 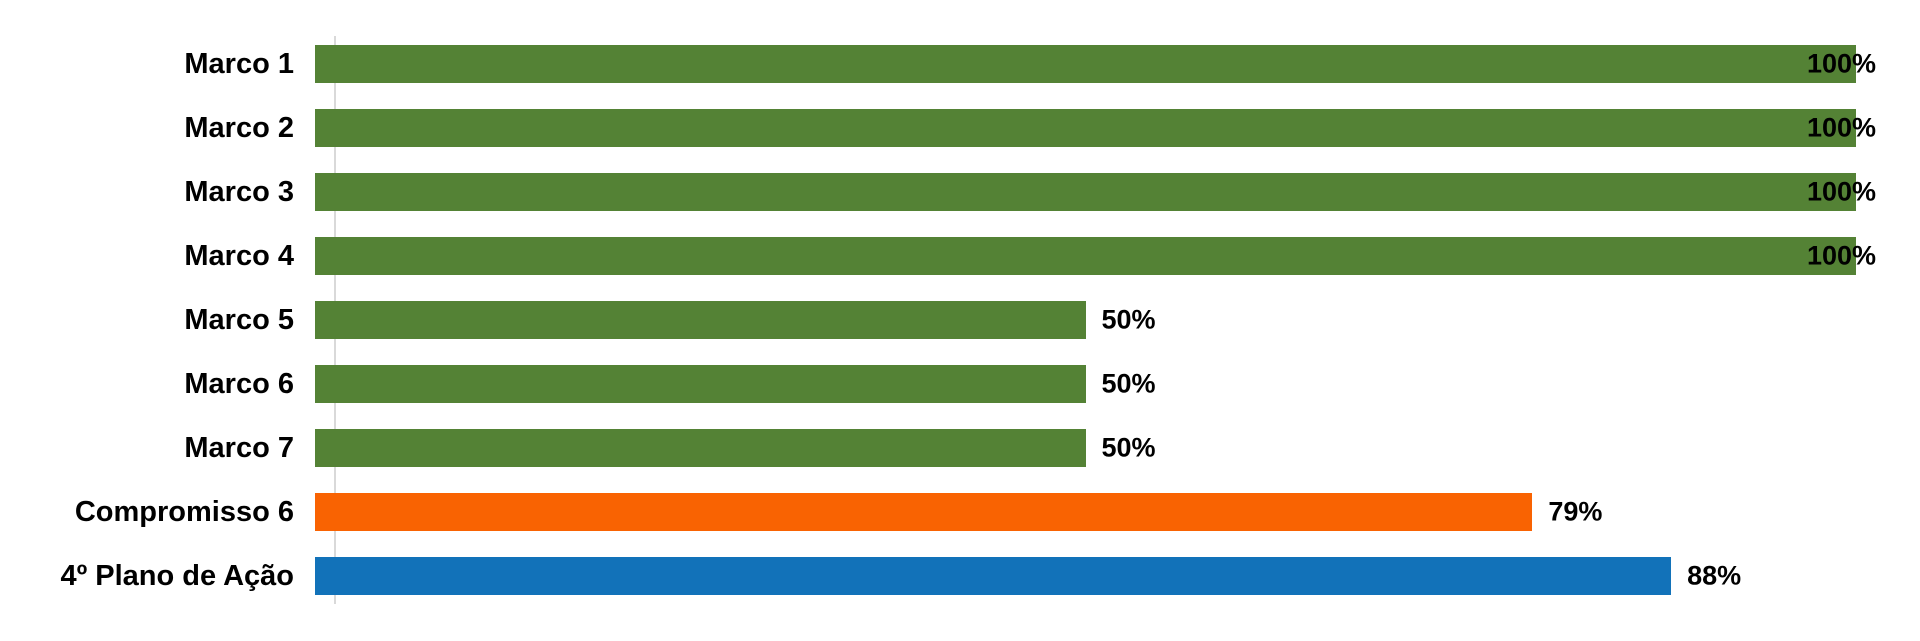 I want to click on bar-row: Marco 7 50%, so click(x=960, y=448).